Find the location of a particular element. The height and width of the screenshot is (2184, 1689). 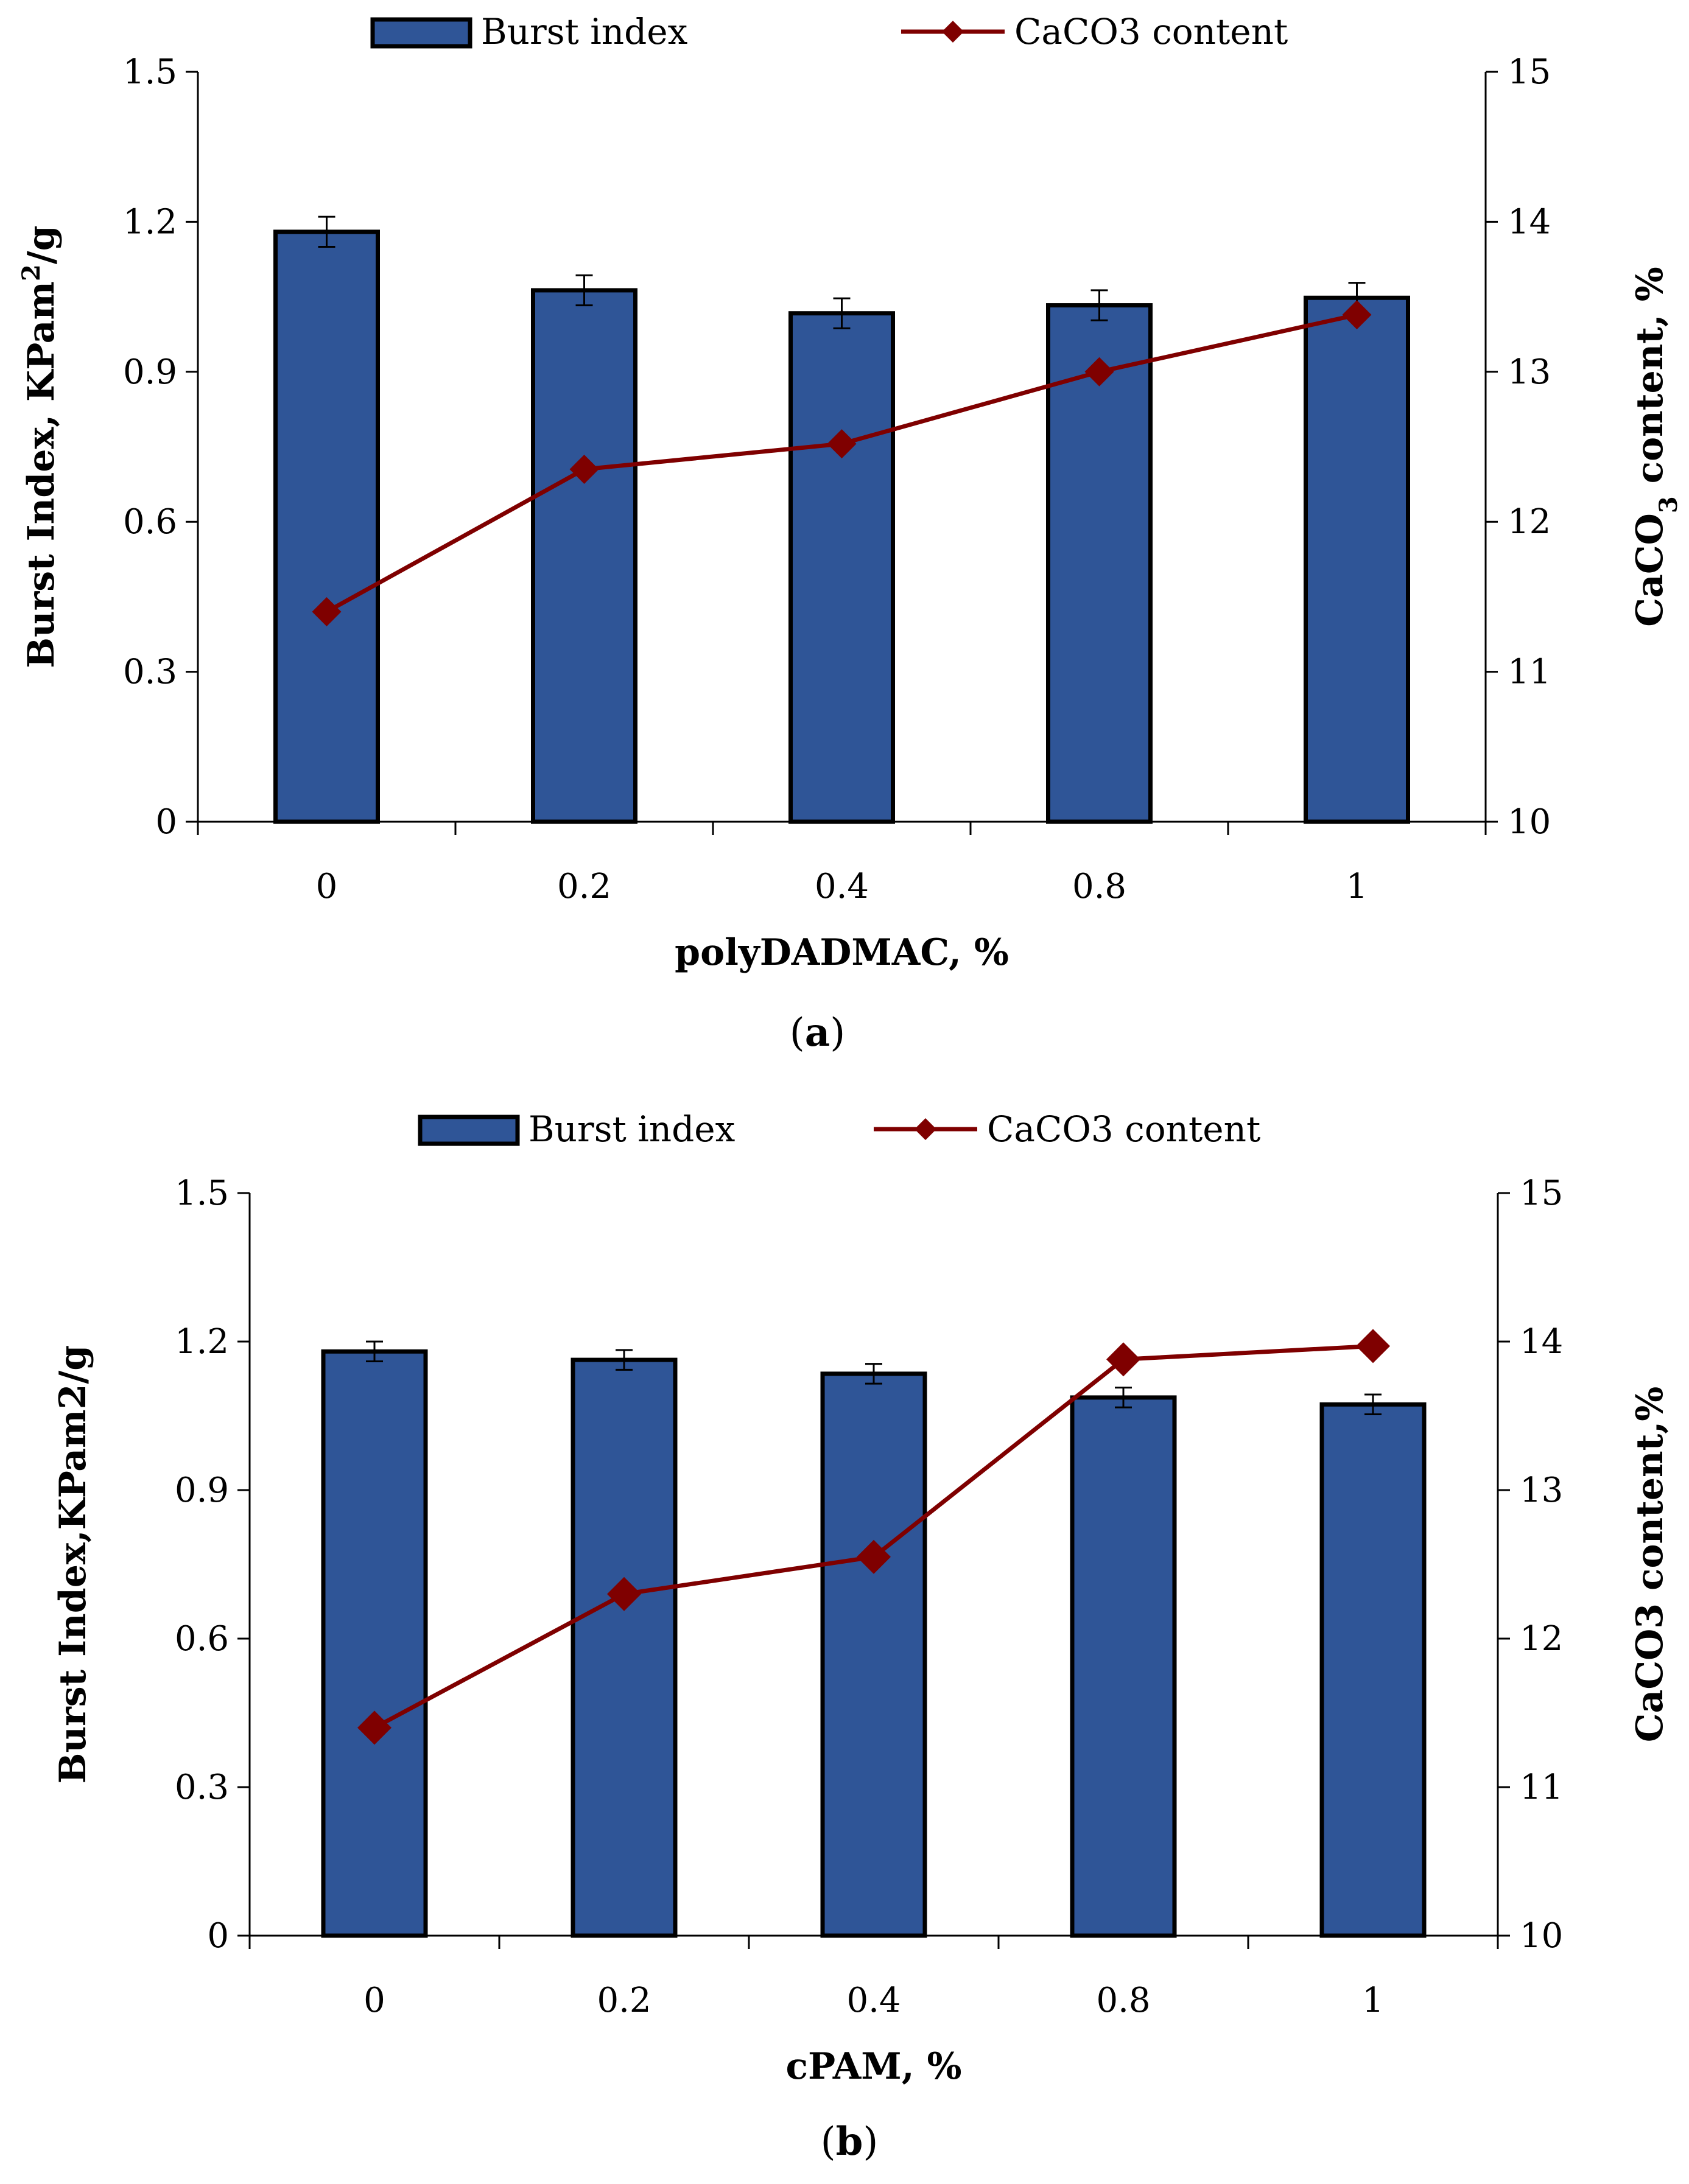

panel-label-letter: b is located at coordinates (849, 2142).